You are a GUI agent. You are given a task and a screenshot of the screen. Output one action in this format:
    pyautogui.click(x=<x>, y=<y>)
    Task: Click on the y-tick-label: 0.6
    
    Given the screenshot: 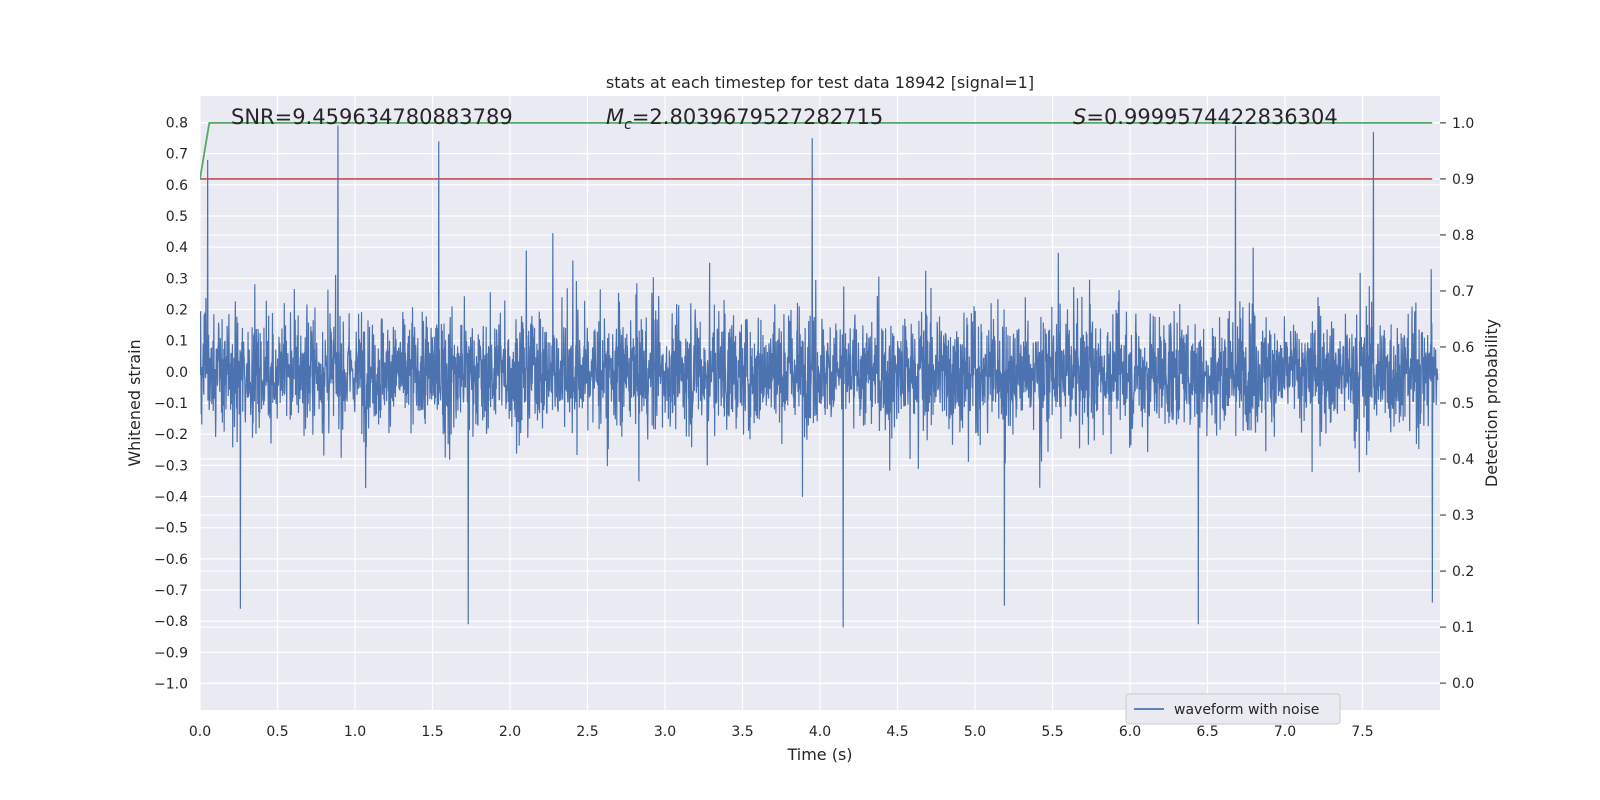 What is the action you would take?
    pyautogui.click(x=177, y=186)
    